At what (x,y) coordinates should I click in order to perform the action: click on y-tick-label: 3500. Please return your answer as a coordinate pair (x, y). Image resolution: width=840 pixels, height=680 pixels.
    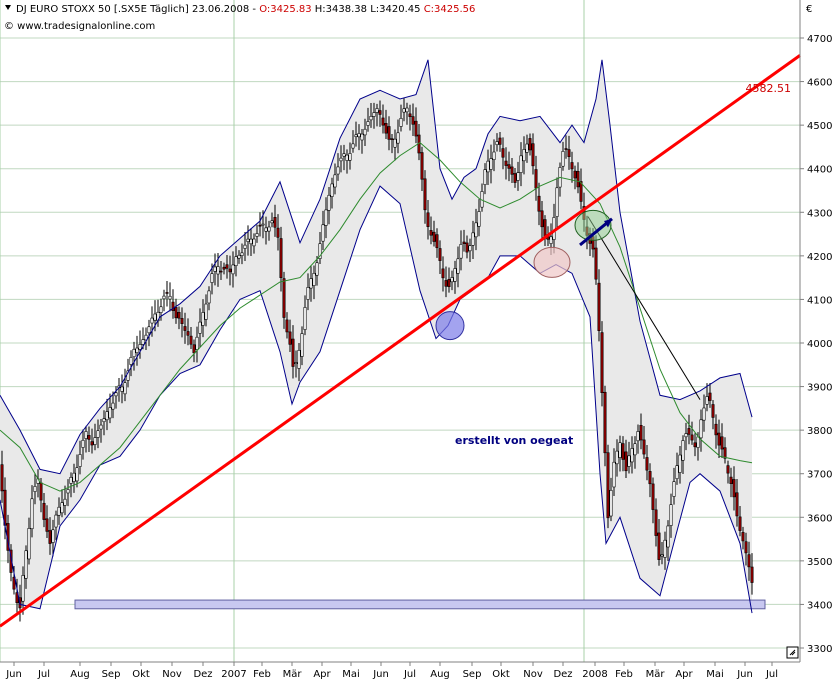
    Looking at the image, I should click on (819, 562).